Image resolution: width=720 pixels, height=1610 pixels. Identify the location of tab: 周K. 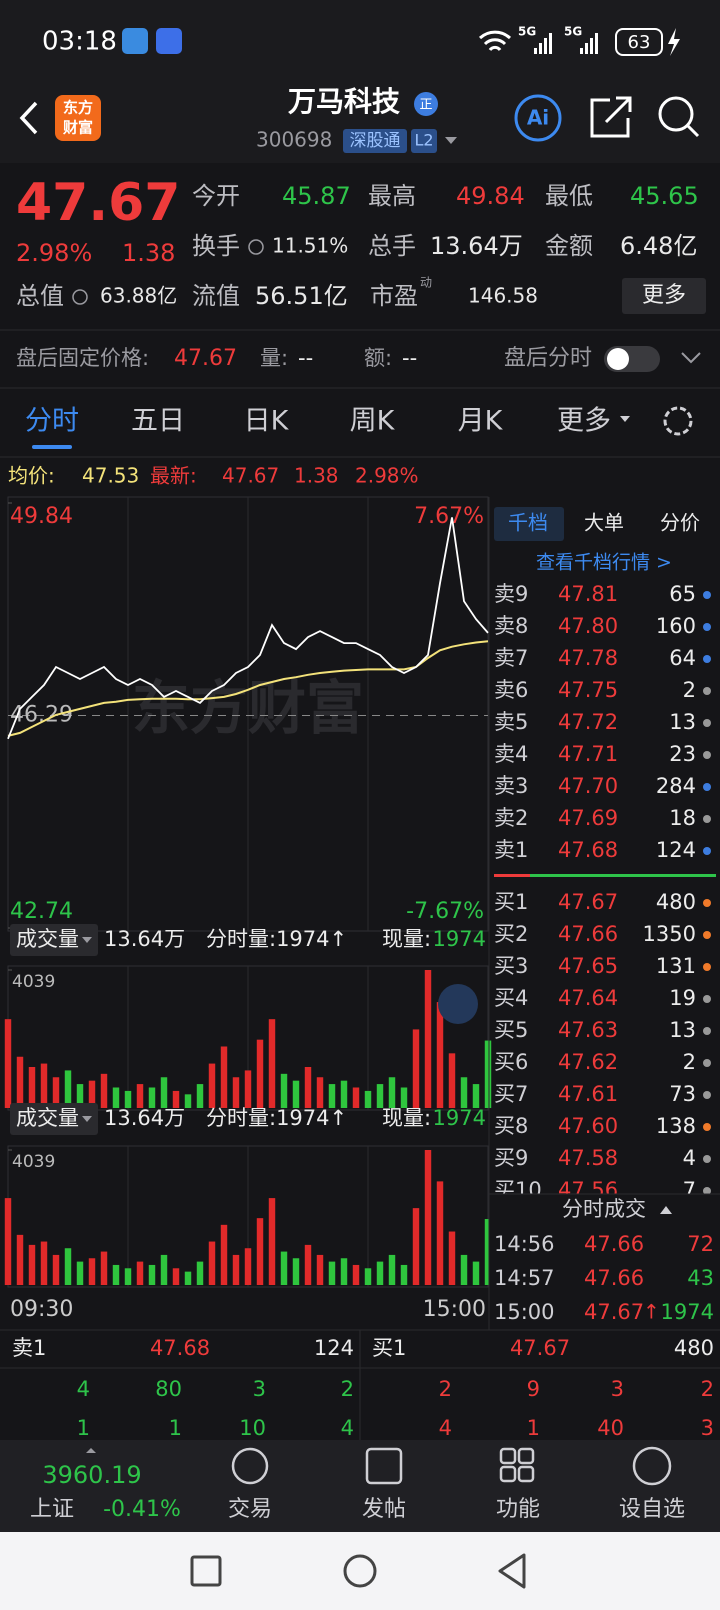
(373, 421).